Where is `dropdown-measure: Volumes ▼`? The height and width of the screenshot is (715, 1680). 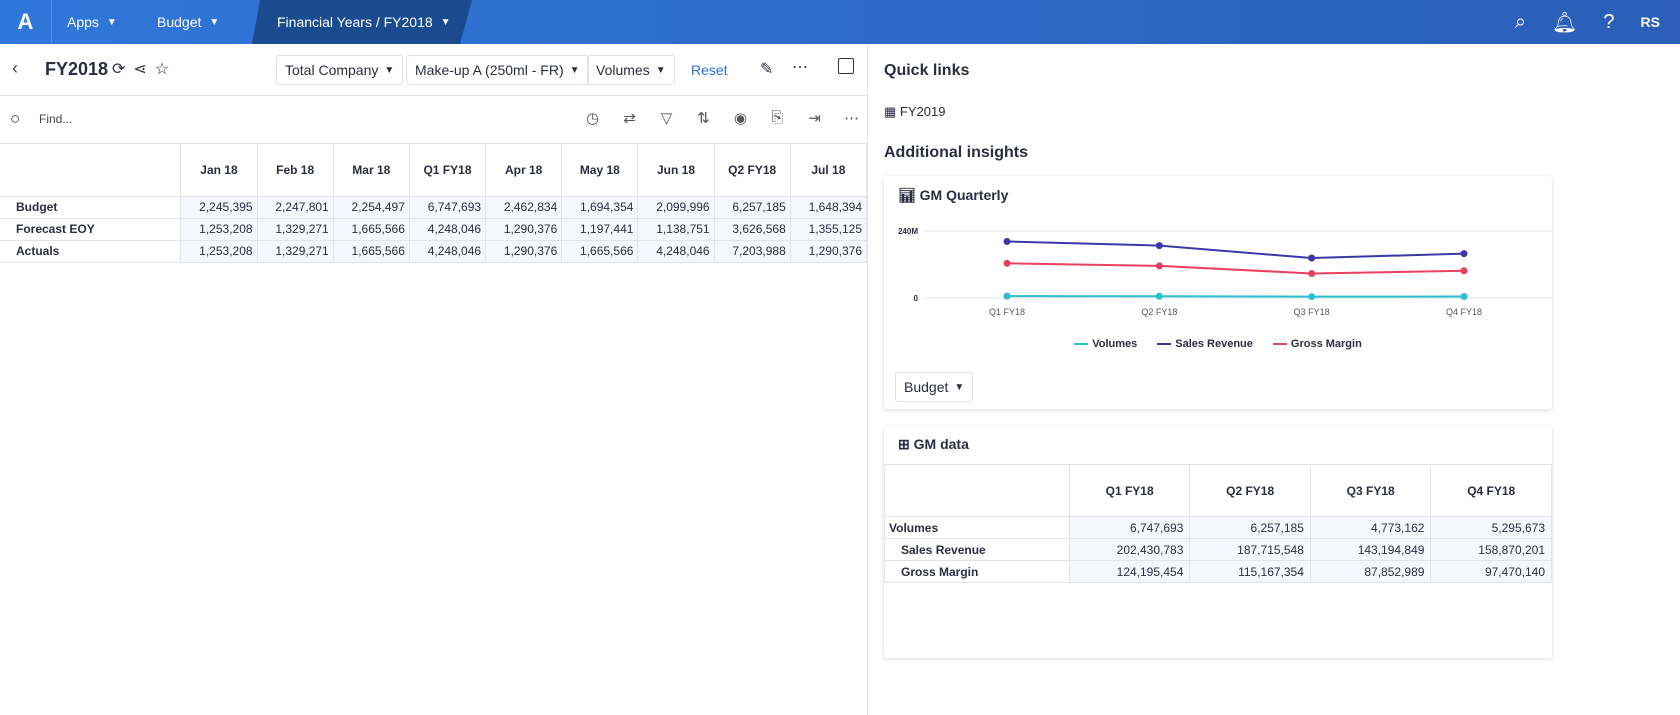
dropdown-measure: Volumes ▼ is located at coordinates (631, 70).